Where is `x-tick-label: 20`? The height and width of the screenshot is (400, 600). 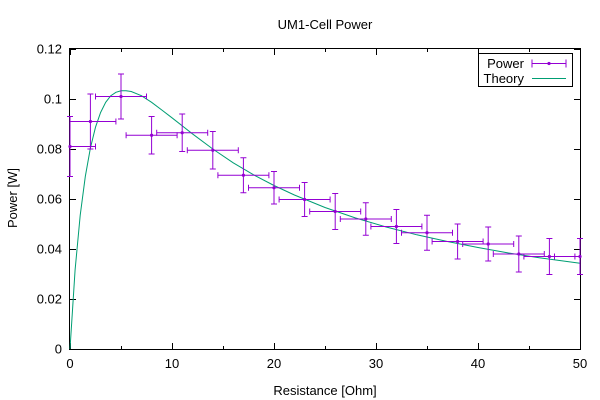 x-tick-label: 20 is located at coordinates (274, 363).